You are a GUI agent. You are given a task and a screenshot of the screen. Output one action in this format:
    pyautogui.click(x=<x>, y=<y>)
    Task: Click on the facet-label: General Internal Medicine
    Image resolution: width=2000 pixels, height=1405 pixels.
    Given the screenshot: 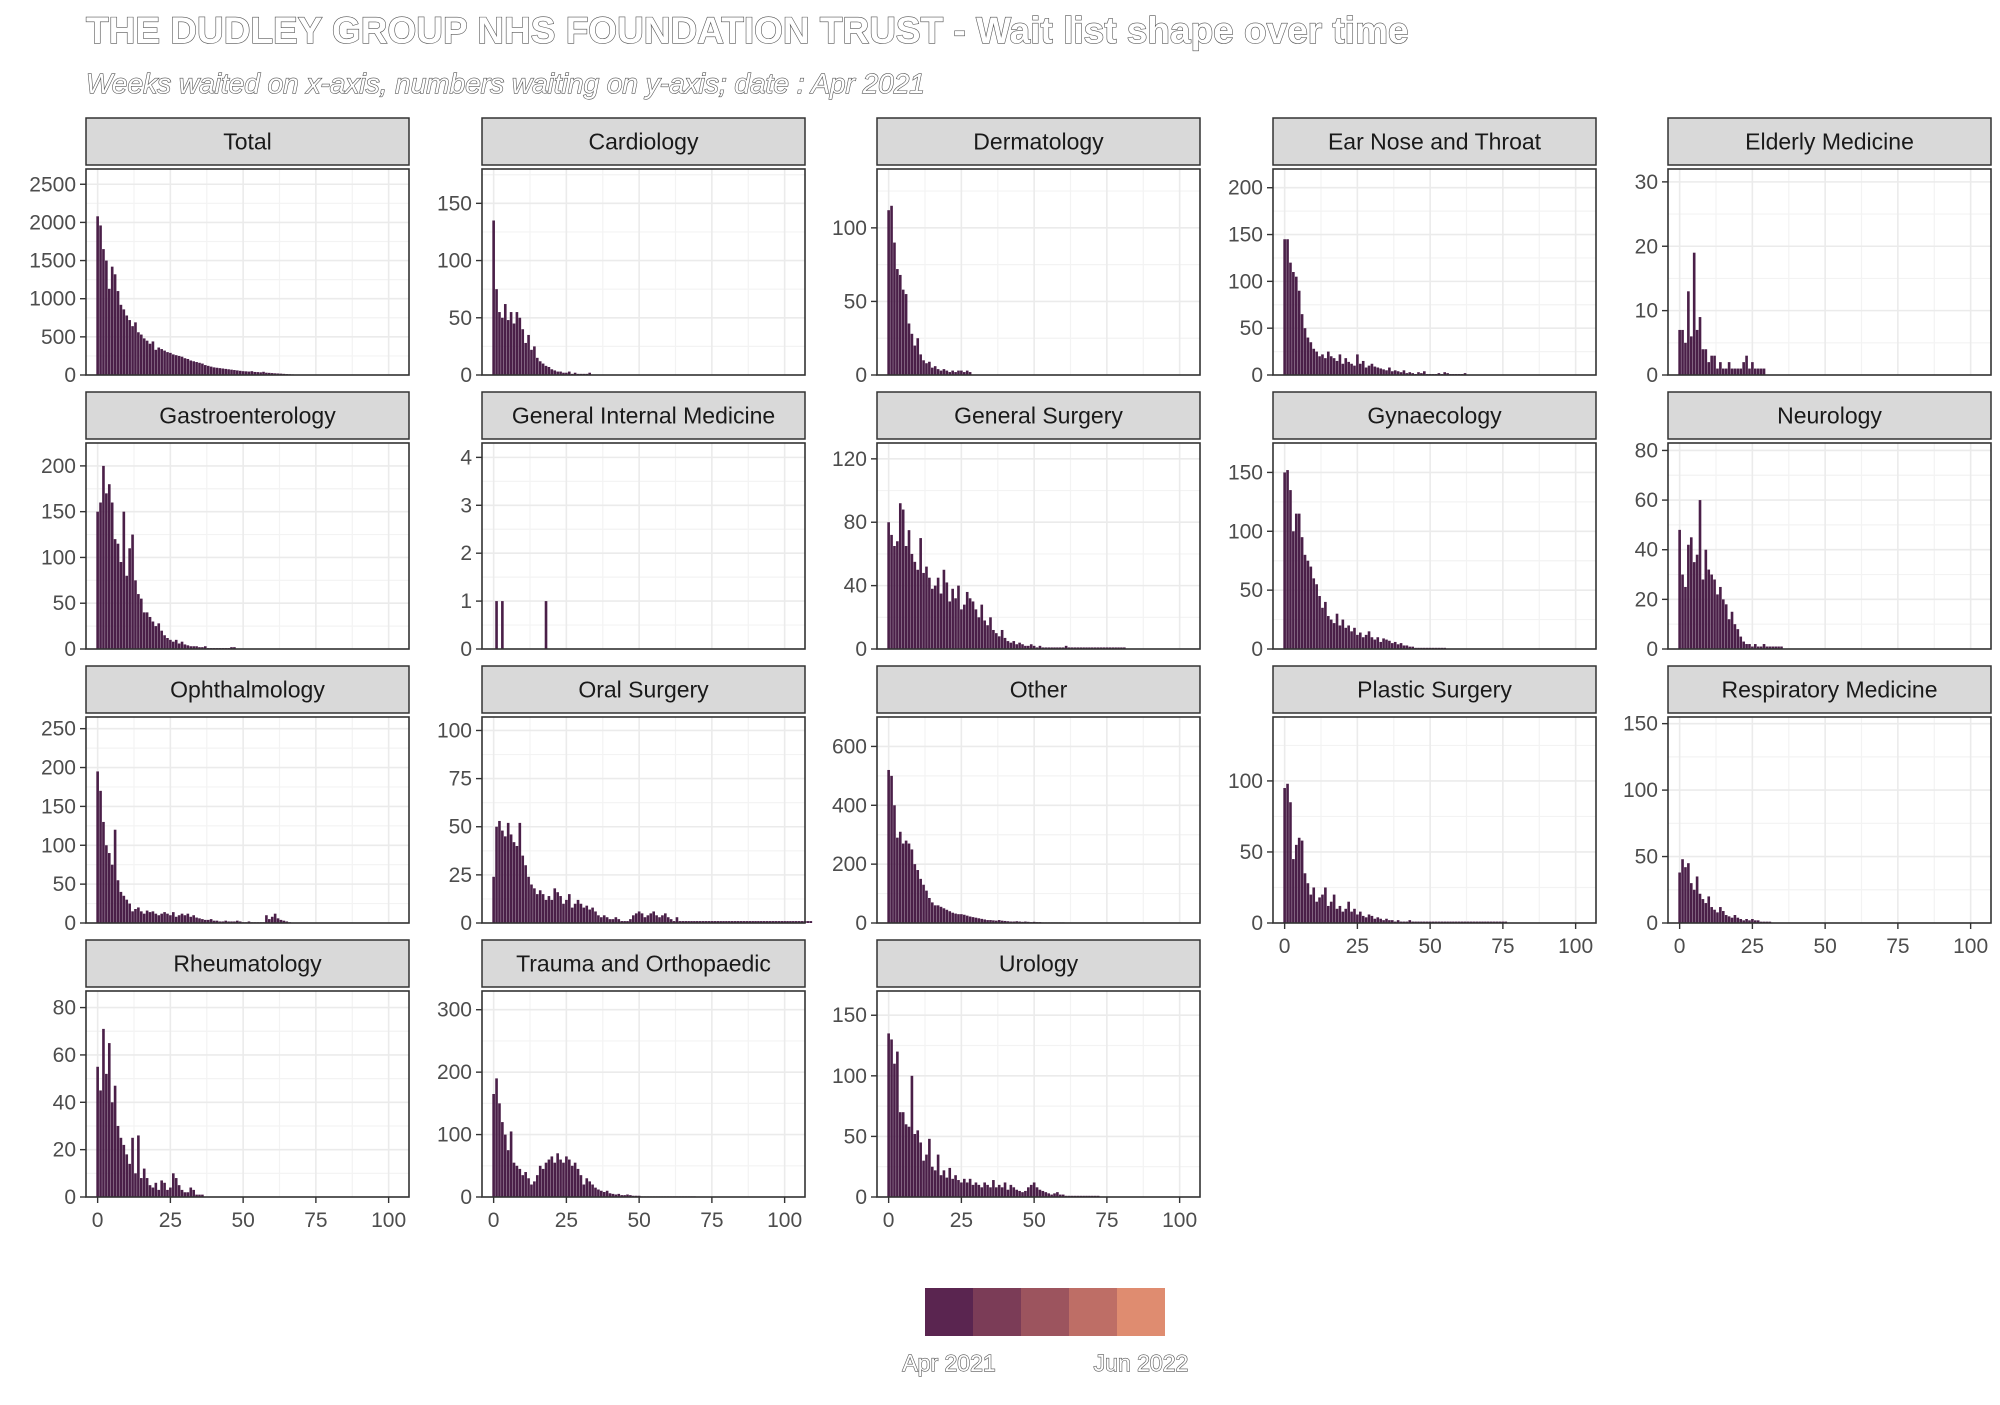 What is the action you would take?
    pyautogui.click(x=643, y=416)
    